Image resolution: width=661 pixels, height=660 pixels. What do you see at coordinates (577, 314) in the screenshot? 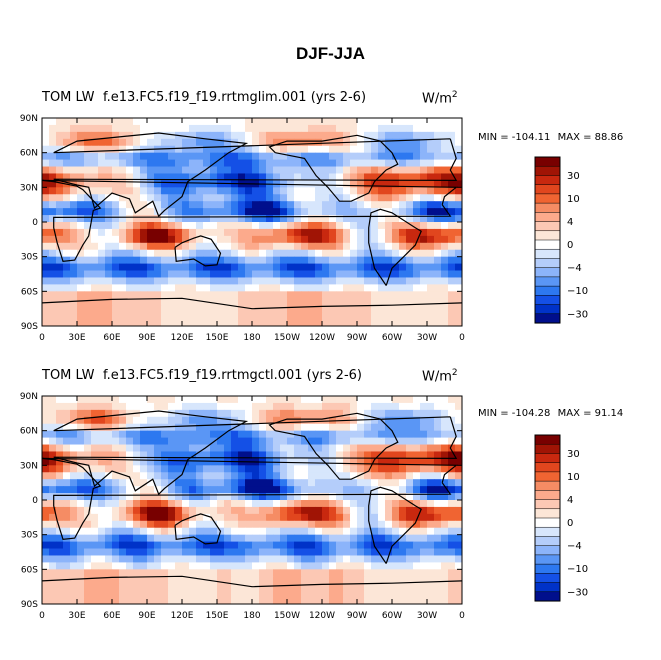
I see `colorbar-label: −30` at bounding box center [577, 314].